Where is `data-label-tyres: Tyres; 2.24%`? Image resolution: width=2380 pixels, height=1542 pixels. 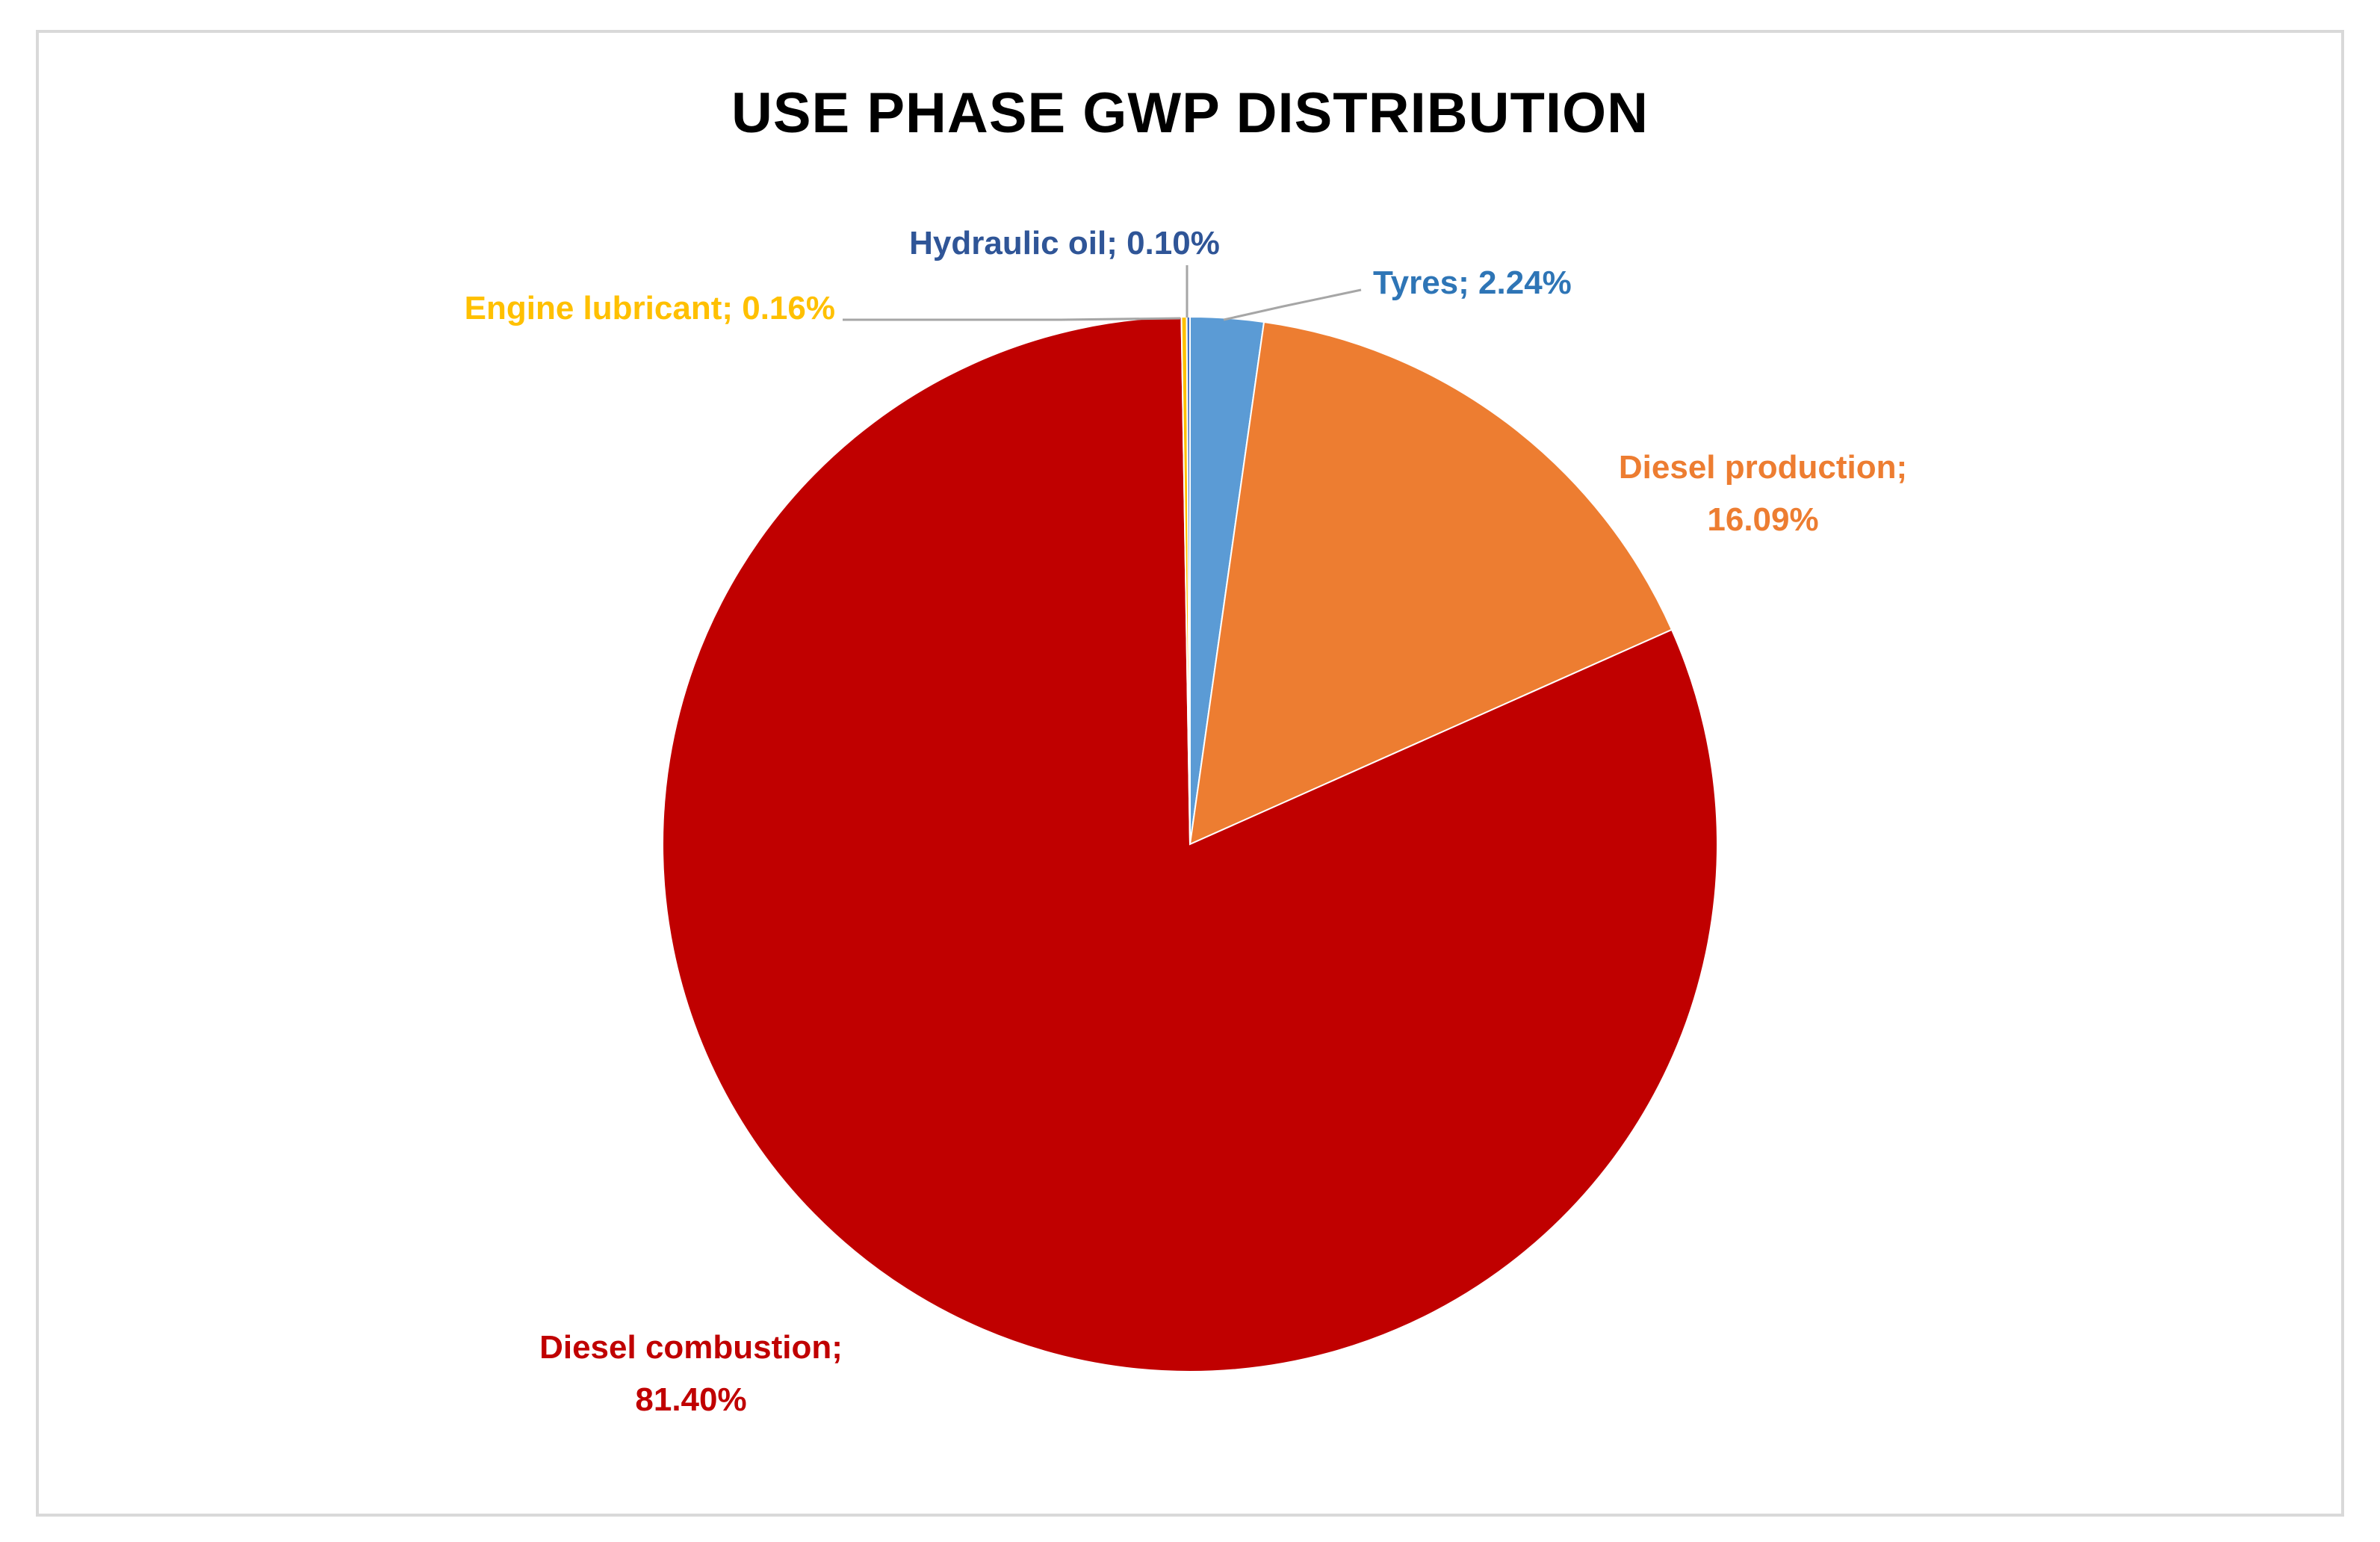
data-label-tyres: Tyres; 2.24% is located at coordinates (1472, 282).